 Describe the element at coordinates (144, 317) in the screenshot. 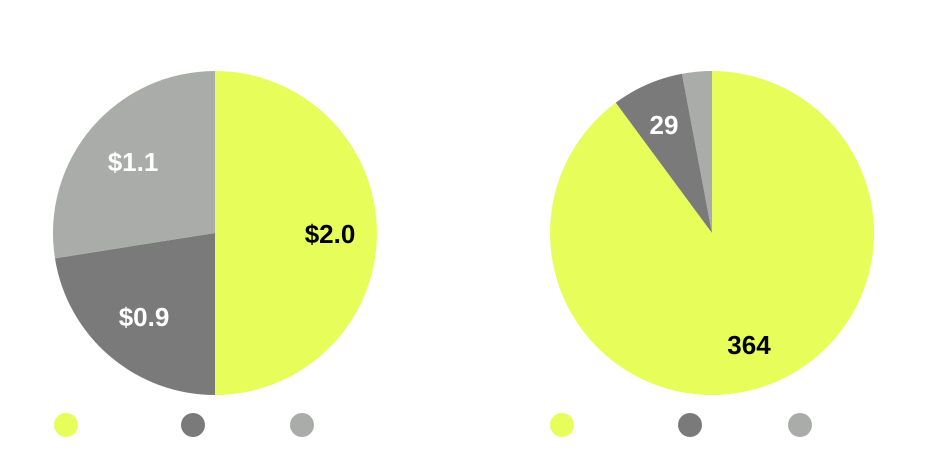

I see `pie-0-slice-1-label: $0.9` at that location.